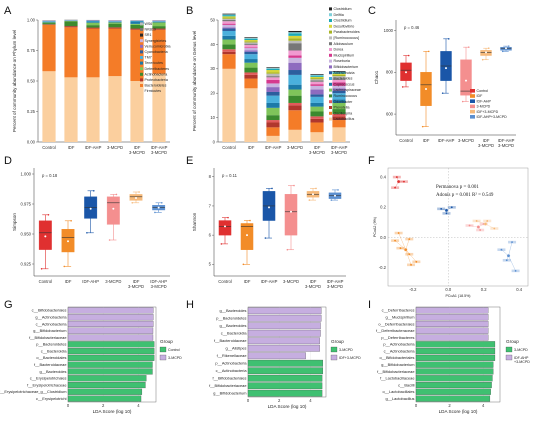  Describe the element at coordinates (406, 140) in the screenshot. I see `x-tick-label: Control` at that location.